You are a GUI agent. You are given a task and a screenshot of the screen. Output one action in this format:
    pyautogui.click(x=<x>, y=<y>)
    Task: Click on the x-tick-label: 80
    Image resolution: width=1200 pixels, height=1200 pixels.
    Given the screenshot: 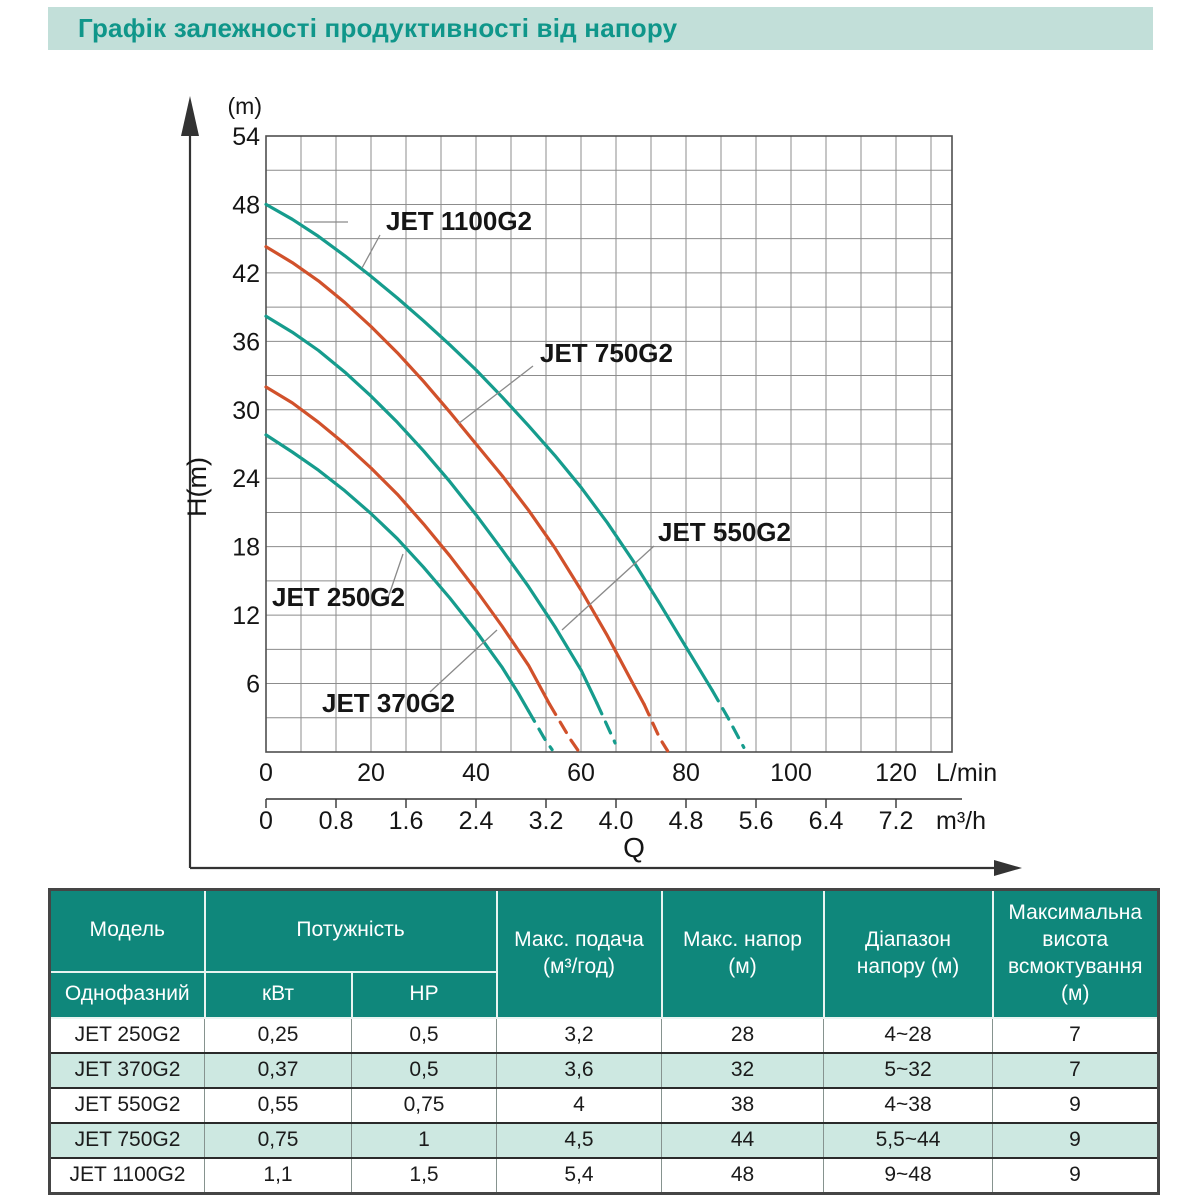 What is the action you would take?
    pyautogui.click(x=686, y=773)
    